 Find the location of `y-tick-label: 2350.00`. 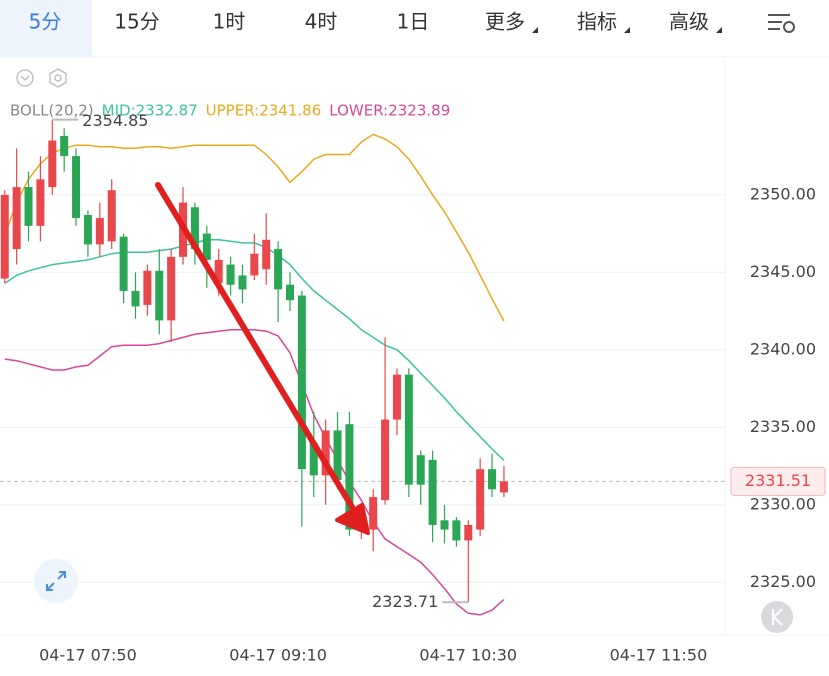

y-tick-label: 2350.00 is located at coordinates (783, 193).